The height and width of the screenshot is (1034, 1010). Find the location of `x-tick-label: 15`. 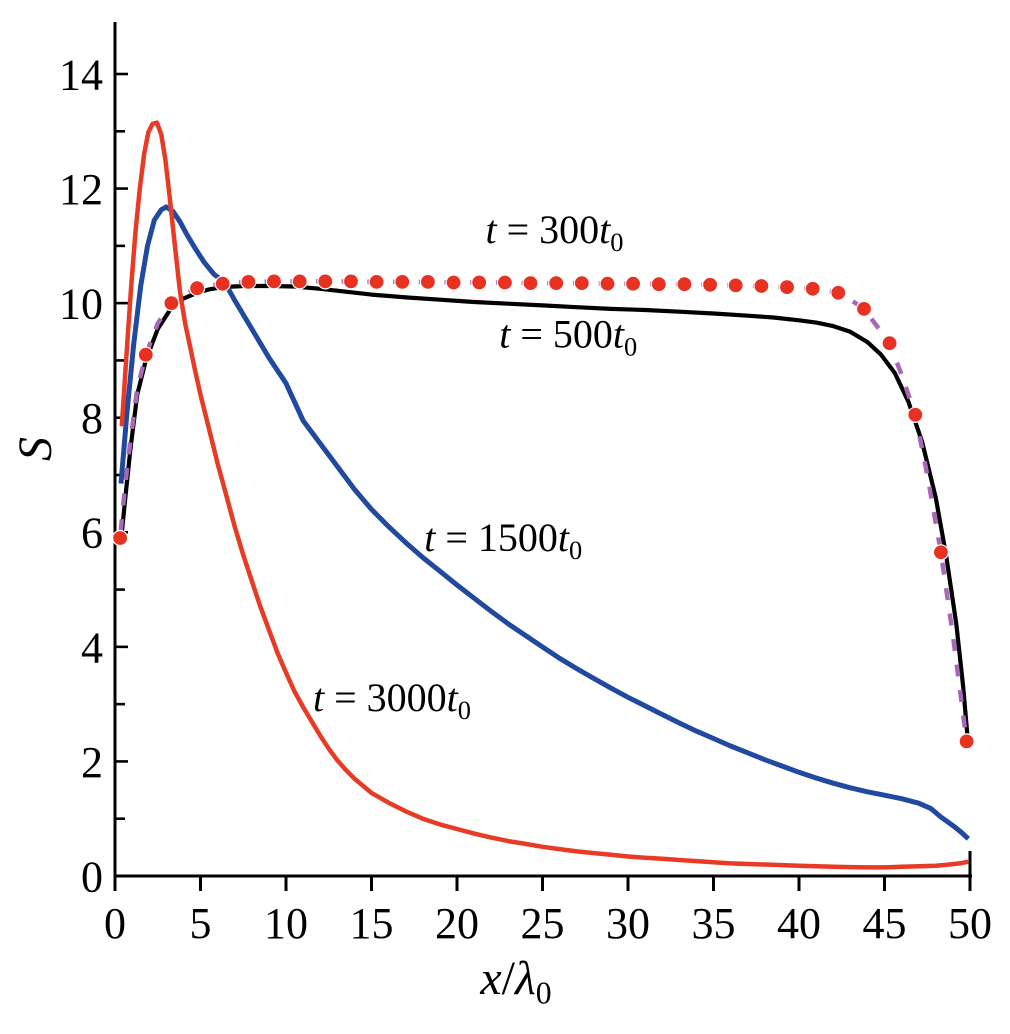

x-tick-label: 15 is located at coordinates (372, 923).